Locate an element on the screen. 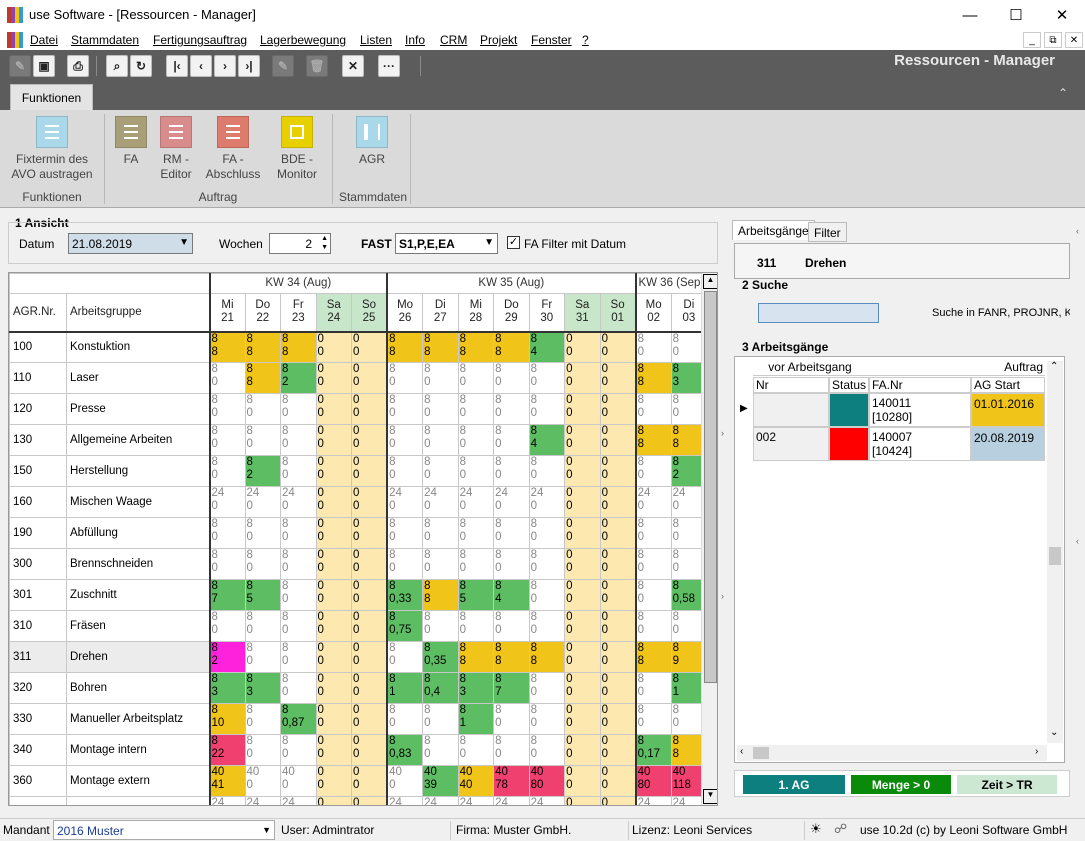  capacity-cell: 240 is located at coordinates (547, 800).